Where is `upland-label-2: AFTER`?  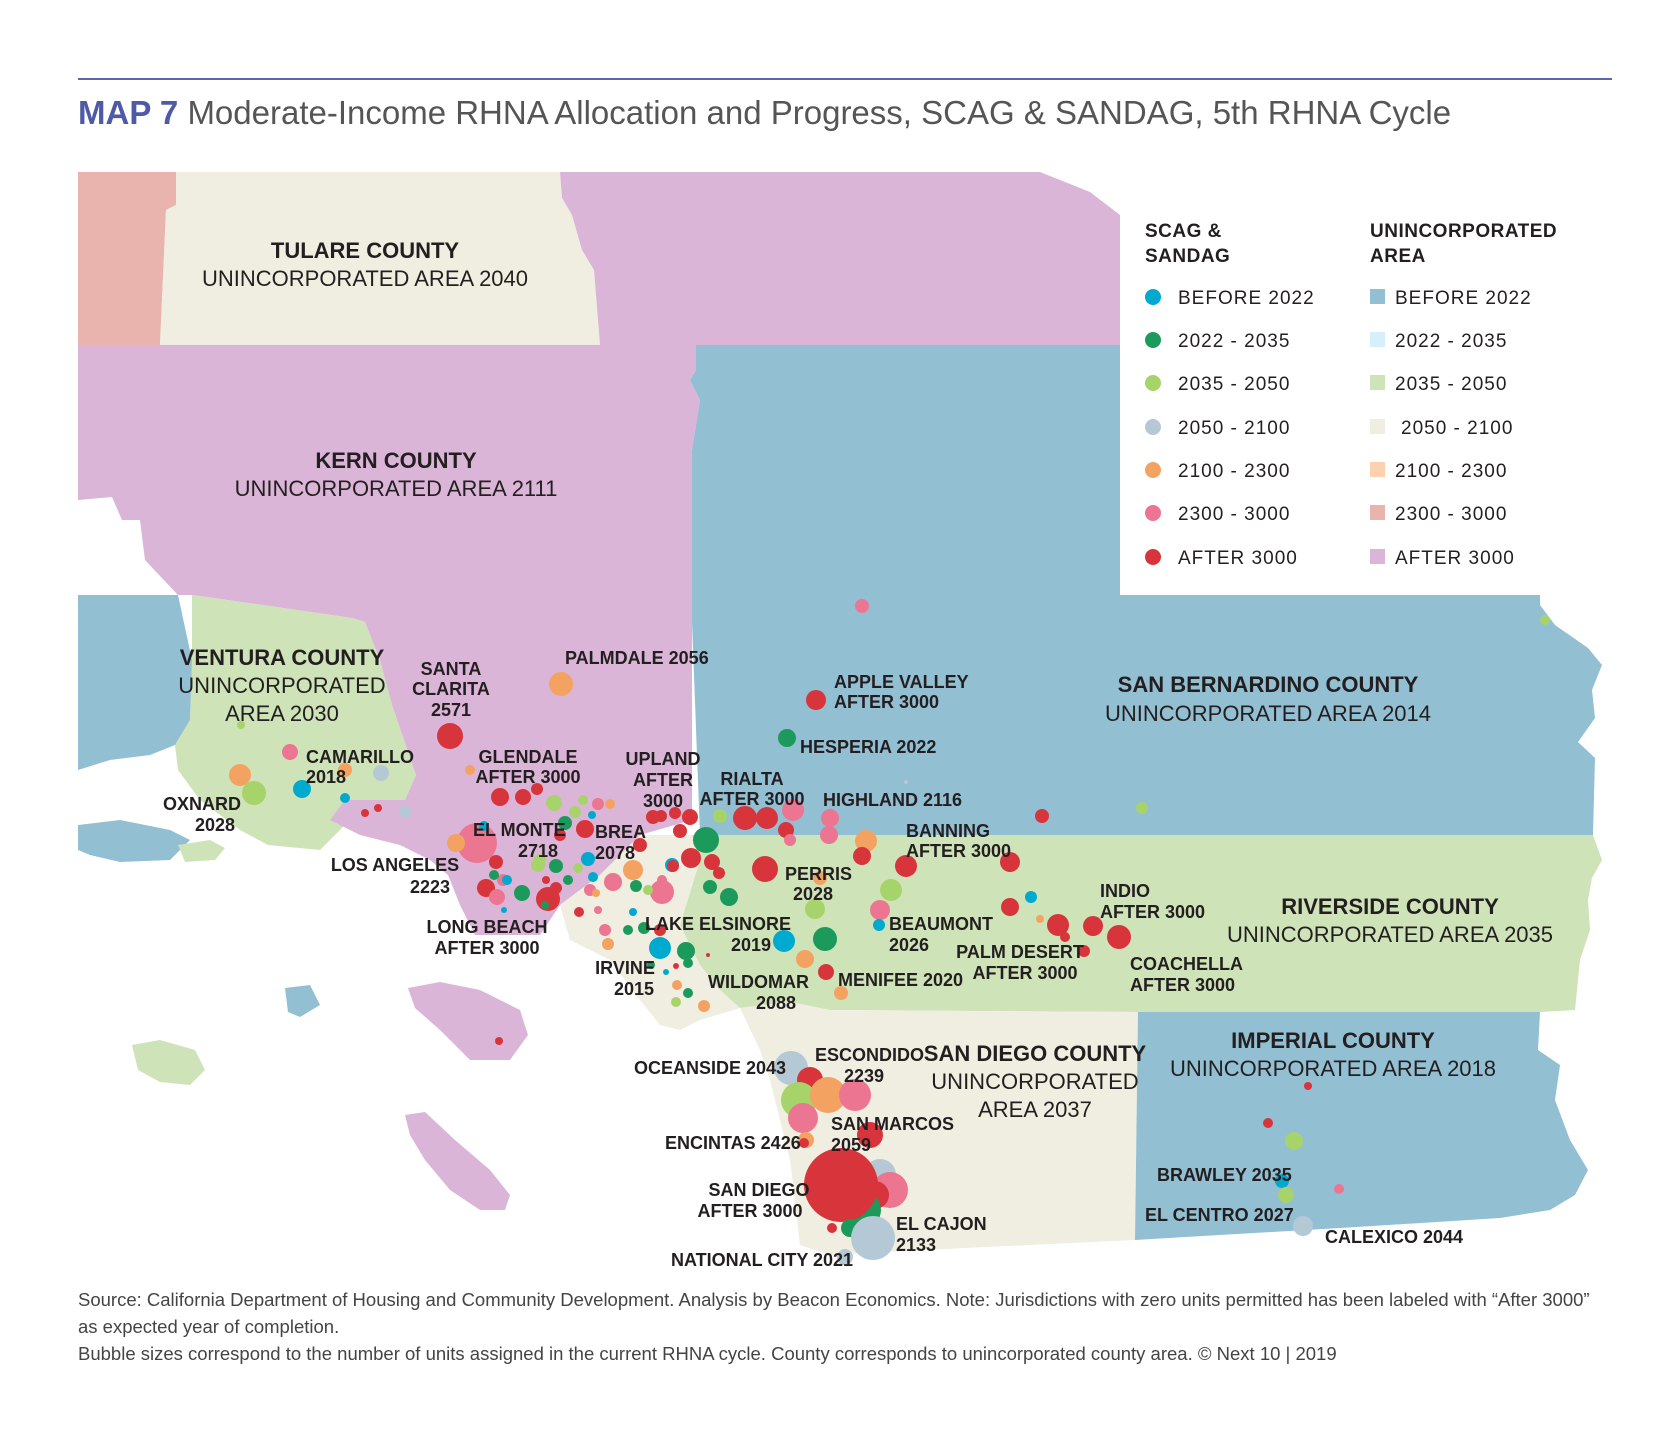
upland-label-2: AFTER is located at coordinates (663, 780).